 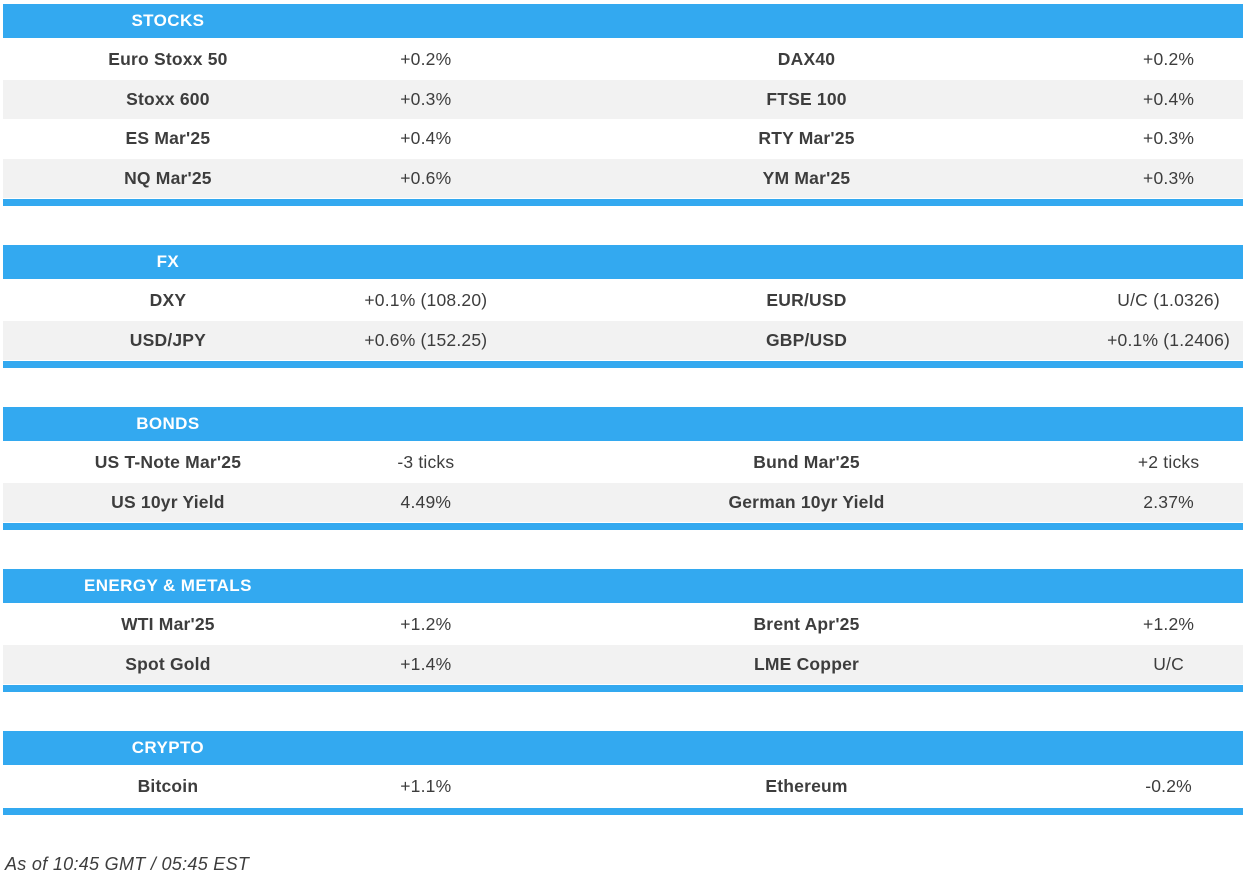 What do you see at coordinates (426, 177) in the screenshot?
I see `instrument-change: +0.6%` at bounding box center [426, 177].